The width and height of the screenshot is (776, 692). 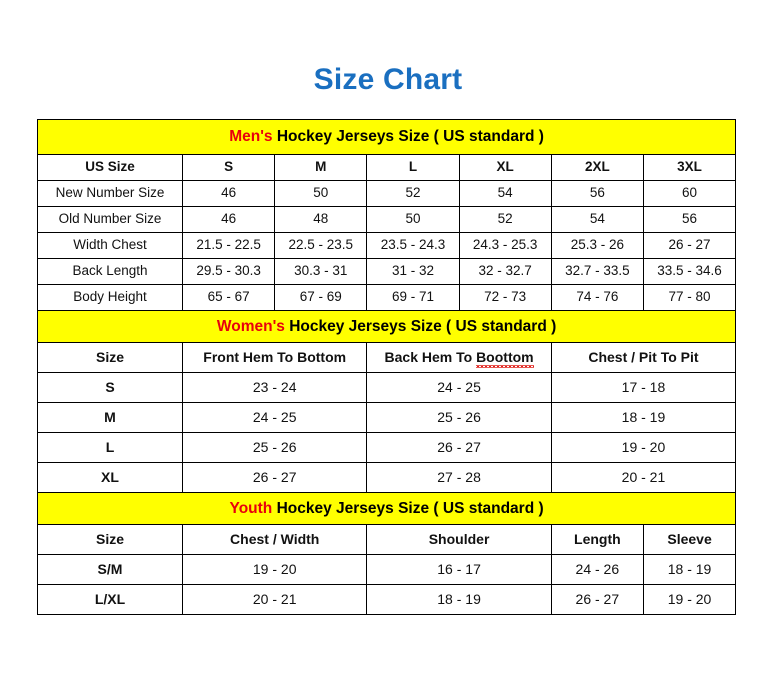 What do you see at coordinates (274, 357) in the screenshot?
I see `womens-colhead-front-hem: Front Hem To Bottom` at bounding box center [274, 357].